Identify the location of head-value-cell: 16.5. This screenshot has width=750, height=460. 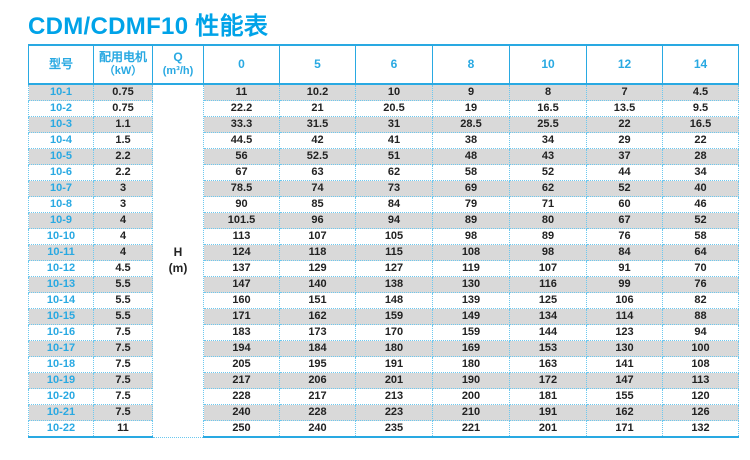
(548, 108).